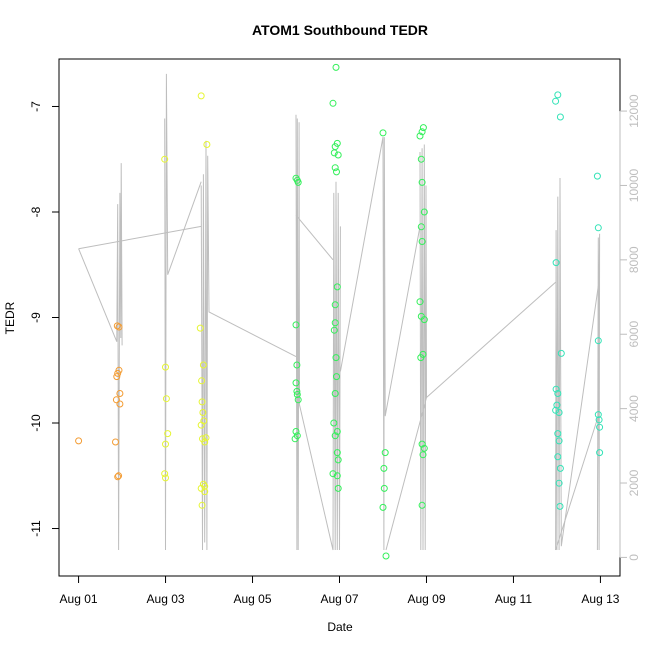  What do you see at coordinates (600, 599) in the screenshot?
I see `x-tick-label: Aug 13` at bounding box center [600, 599].